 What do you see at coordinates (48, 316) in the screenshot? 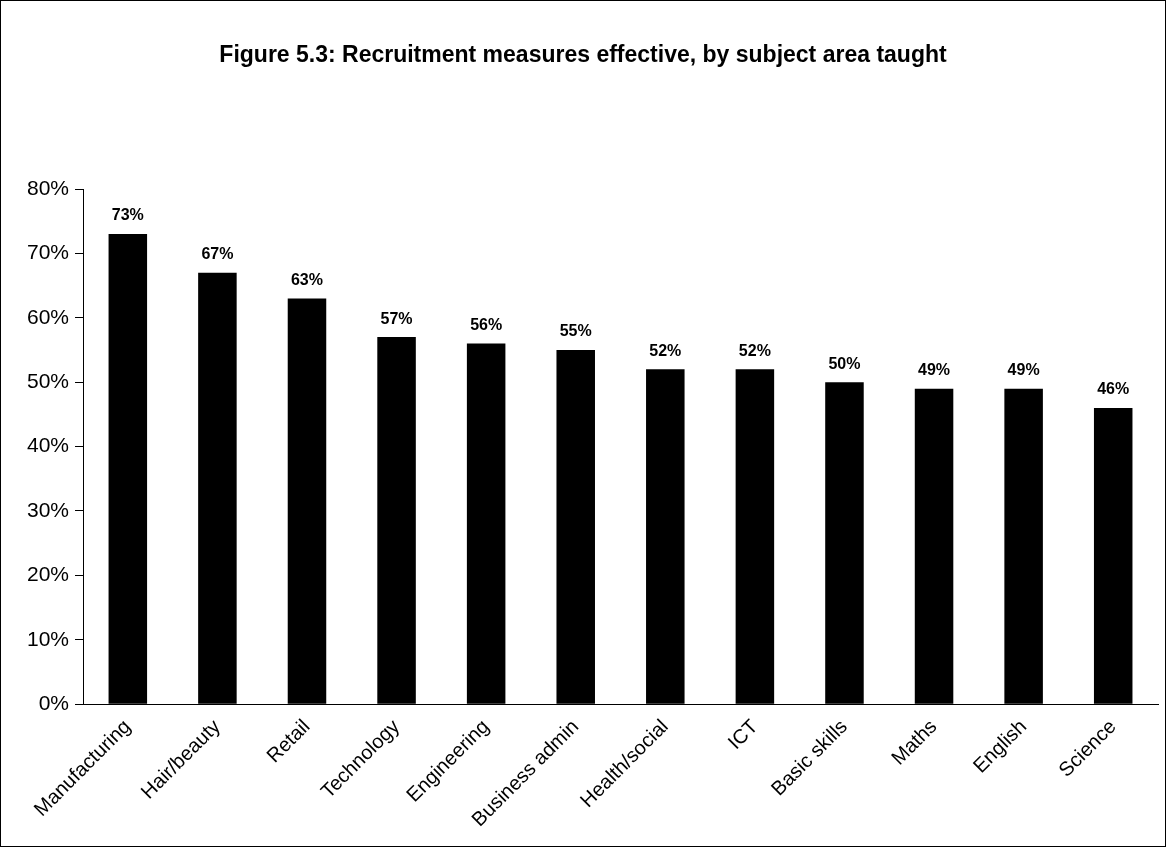
I see `y-tick-label: 60%` at bounding box center [48, 316].